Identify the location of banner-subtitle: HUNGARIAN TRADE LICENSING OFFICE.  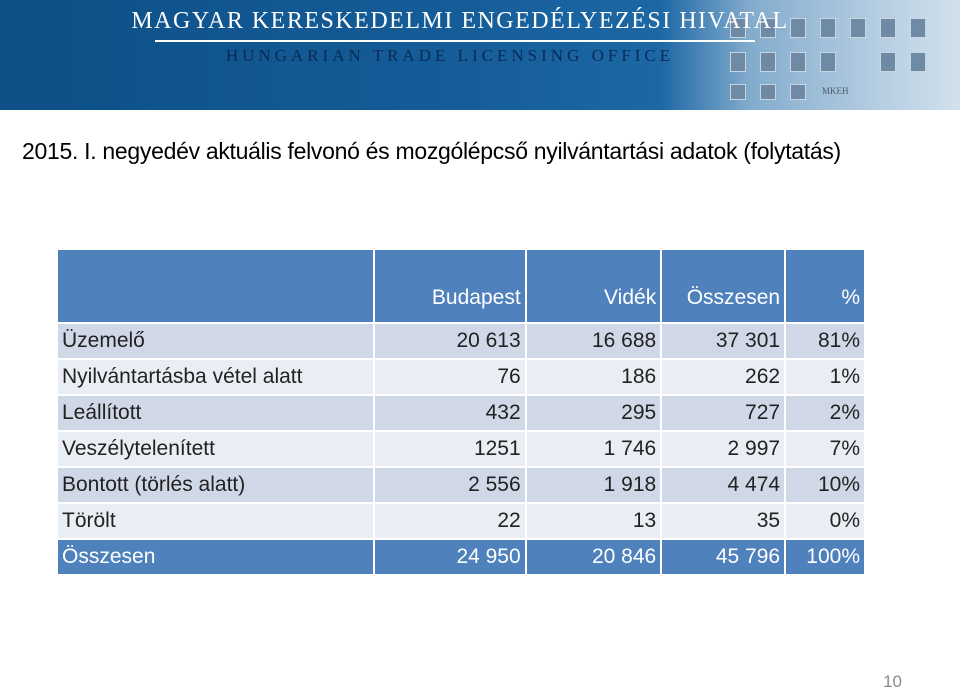
(450, 55).